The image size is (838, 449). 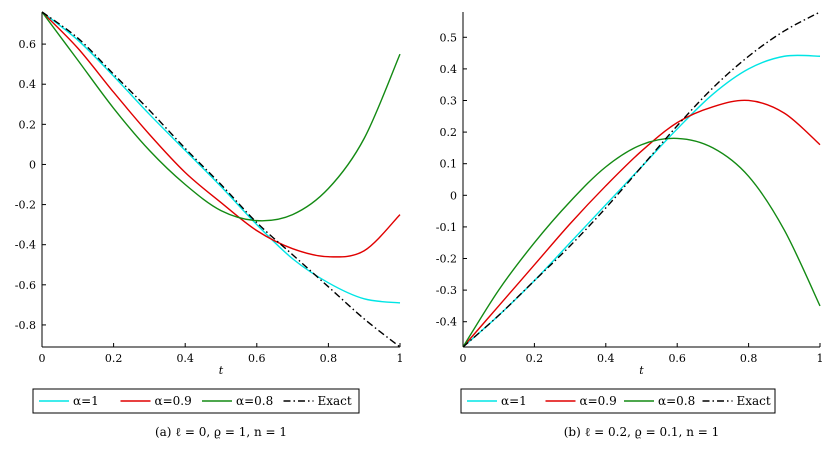 What do you see at coordinates (28, 44) in the screenshot?
I see `y-tick-label: 0.6` at bounding box center [28, 44].